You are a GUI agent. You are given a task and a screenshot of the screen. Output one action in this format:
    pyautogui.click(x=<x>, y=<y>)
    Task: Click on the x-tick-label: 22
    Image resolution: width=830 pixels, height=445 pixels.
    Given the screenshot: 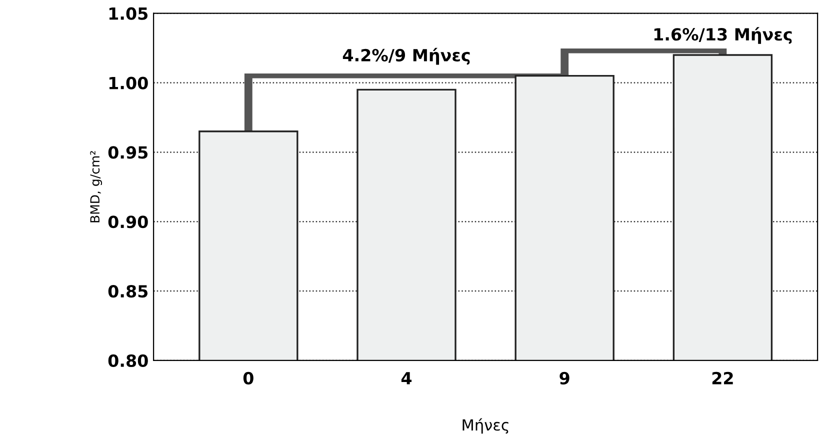 What is the action you would take?
    pyautogui.click(x=722, y=378)
    